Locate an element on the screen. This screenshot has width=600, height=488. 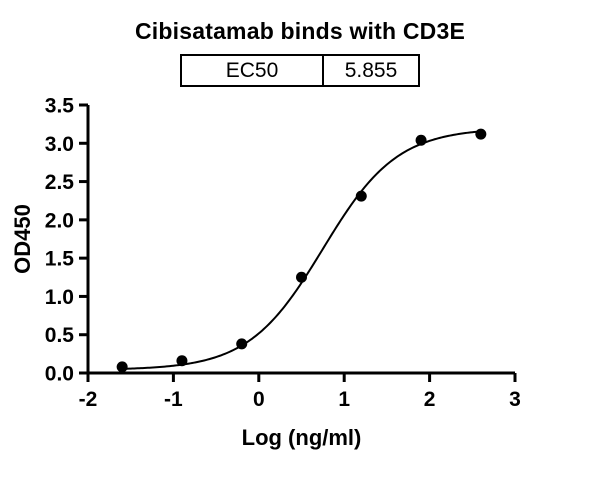
x-tick-label: -2 is located at coordinates (88, 399).